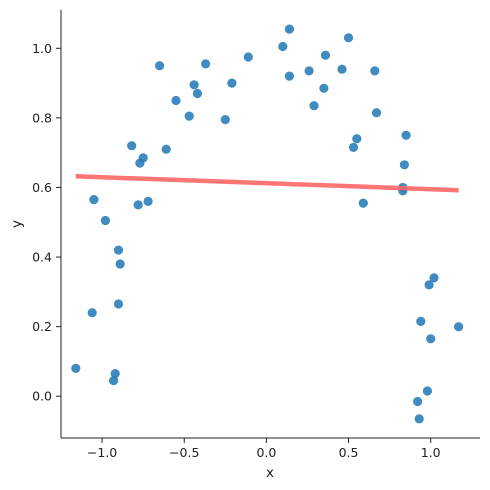  What do you see at coordinates (102, 452) in the screenshot?
I see `x-tick-label: −1.0` at bounding box center [102, 452].